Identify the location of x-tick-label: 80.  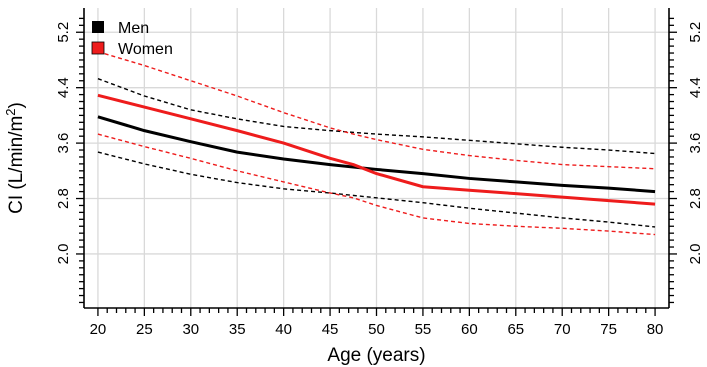
(655, 329).